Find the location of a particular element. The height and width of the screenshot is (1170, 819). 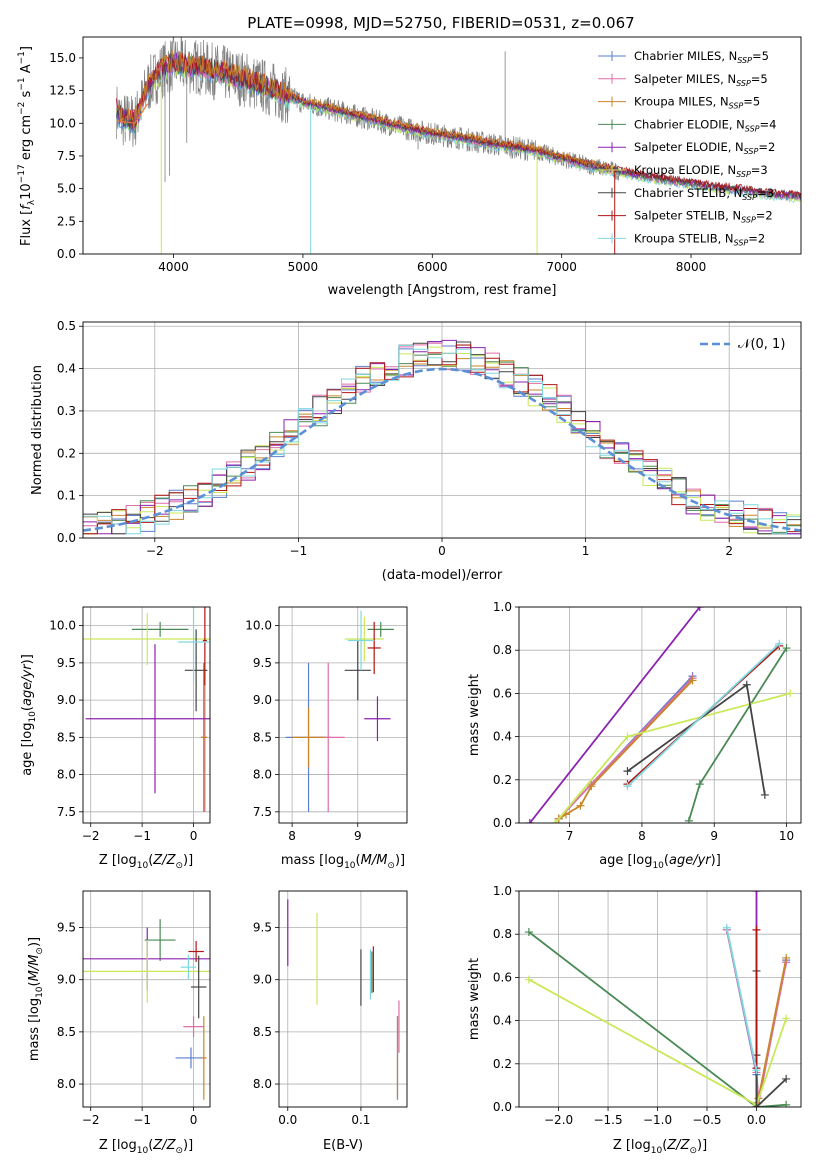

spectrum-y-axis-label: Flux [fλ10−17 erg cm−2 s−1 A−1] is located at coordinates (27, 146).